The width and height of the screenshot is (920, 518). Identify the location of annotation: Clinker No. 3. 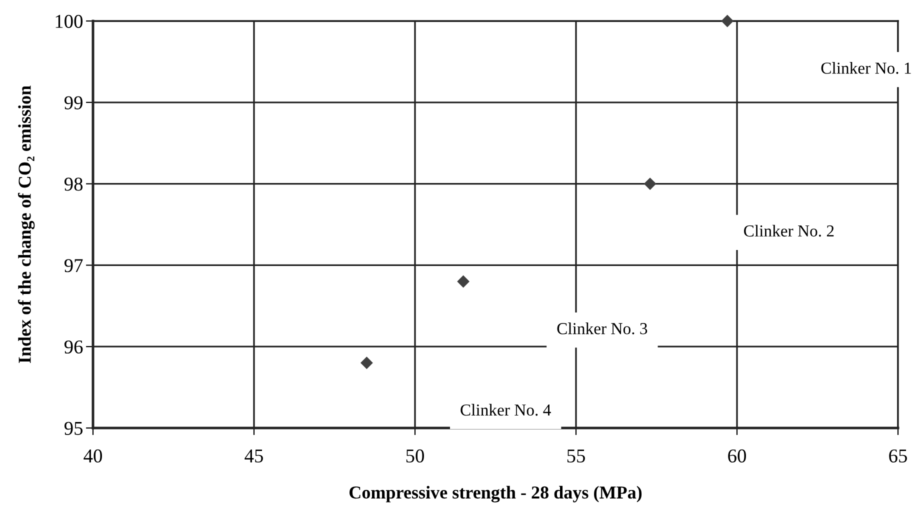
(602, 328).